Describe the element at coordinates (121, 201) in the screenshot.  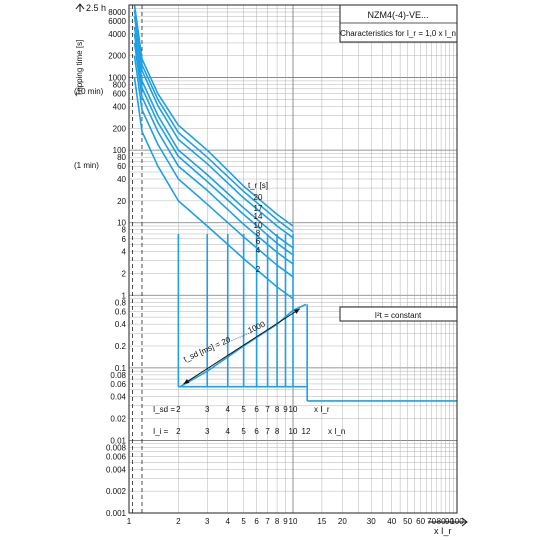
I see `y-tick-label: 20` at that location.